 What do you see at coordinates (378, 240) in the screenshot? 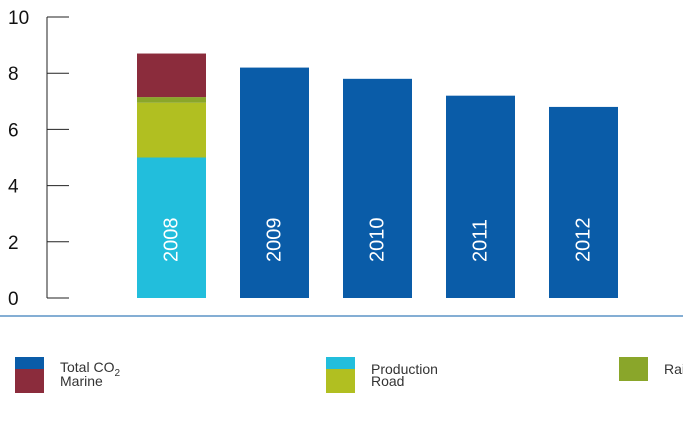
I see `bar-category-label: 2010` at bounding box center [378, 240].